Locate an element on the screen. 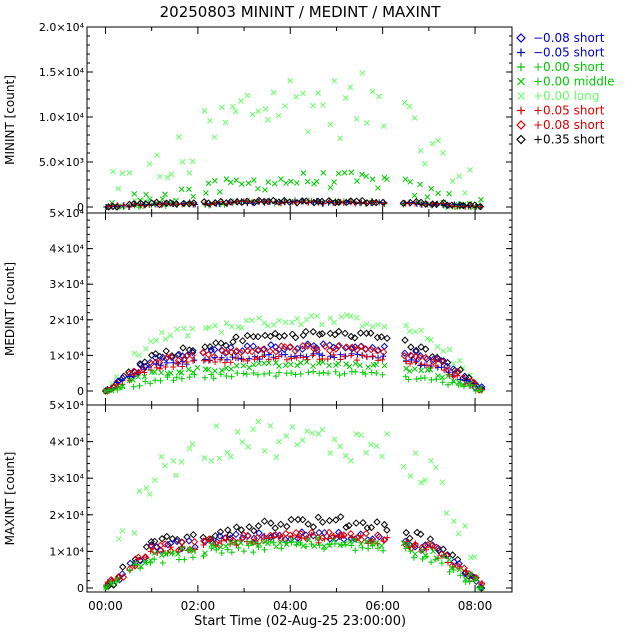  x-axis-ticks: 00:00 02:00 04:00 06:00 08:00 is located at coordinates (290, 606).